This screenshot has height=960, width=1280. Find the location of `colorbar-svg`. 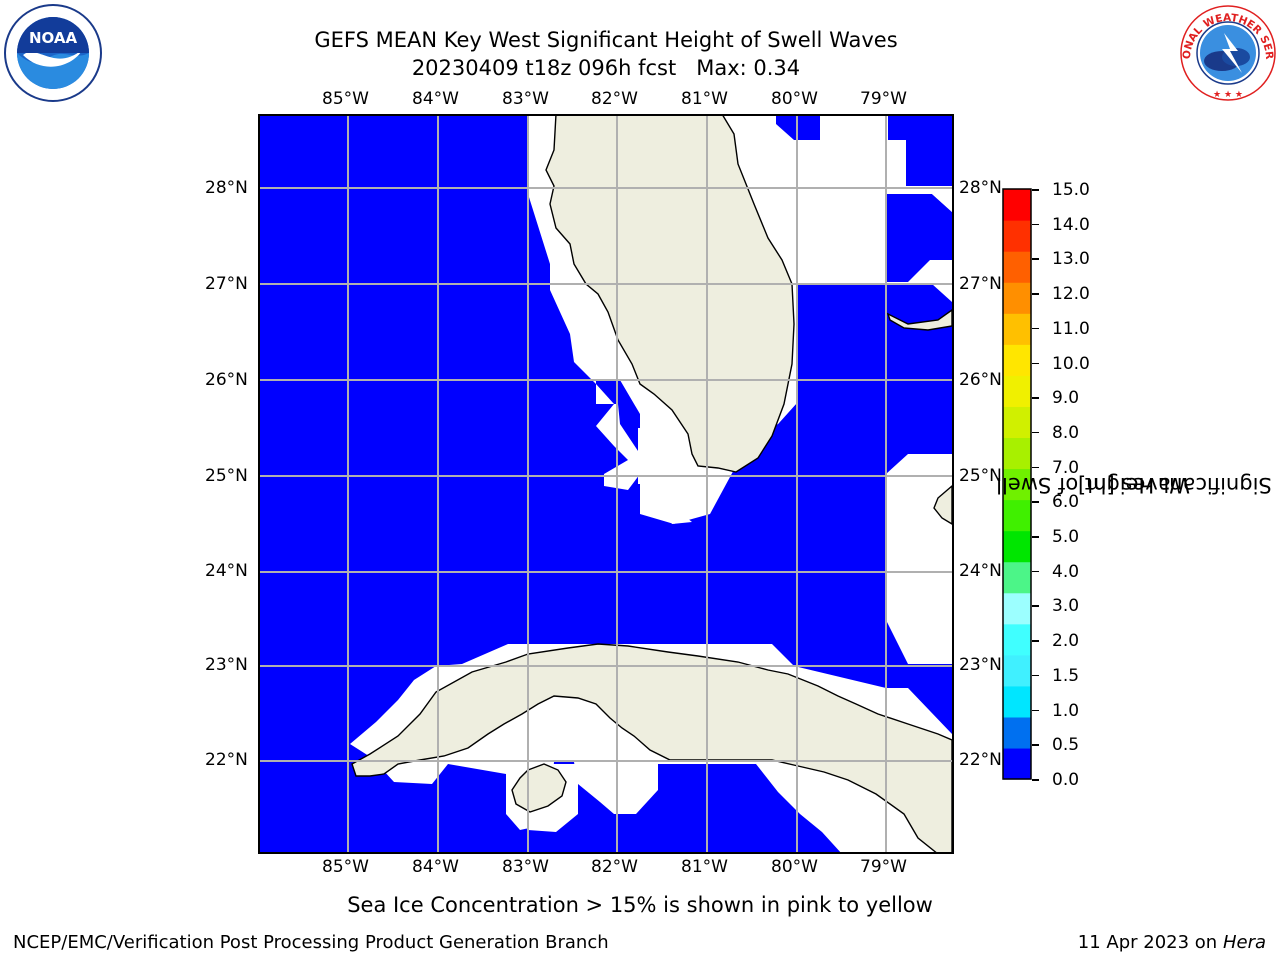

colorbar-svg is located at coordinates (1017, 484).